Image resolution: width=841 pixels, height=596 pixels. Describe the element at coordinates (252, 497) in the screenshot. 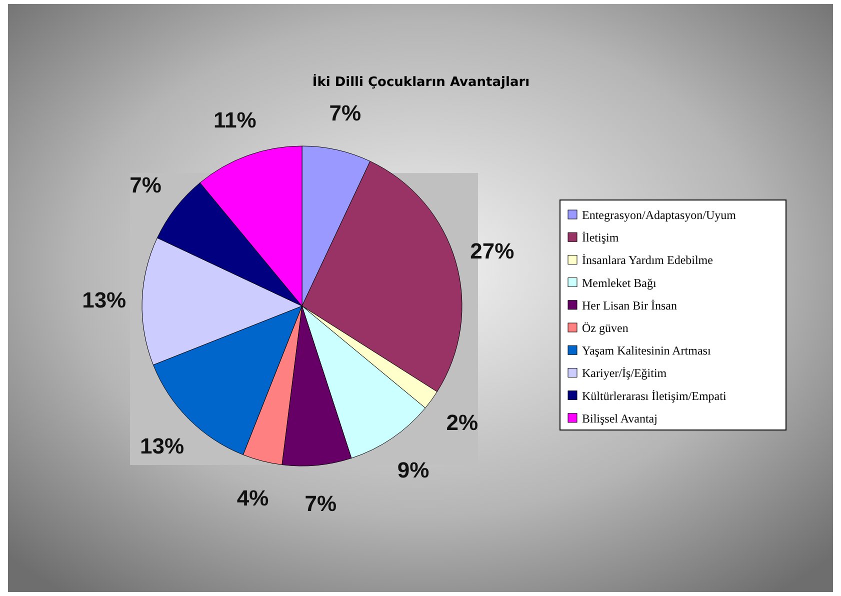

I see `data-label: 4%` at that location.